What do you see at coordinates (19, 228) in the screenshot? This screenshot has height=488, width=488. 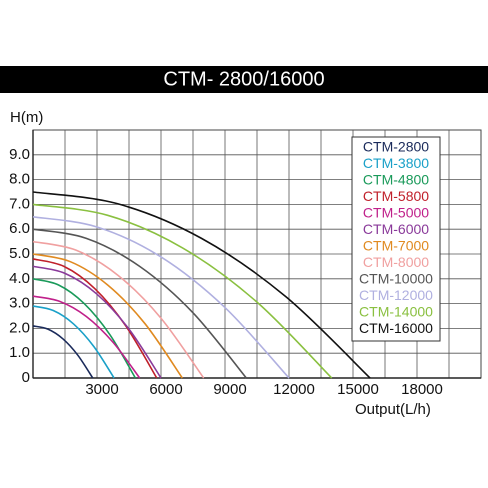 I see `y-tick-label: 6.0` at bounding box center [19, 228].